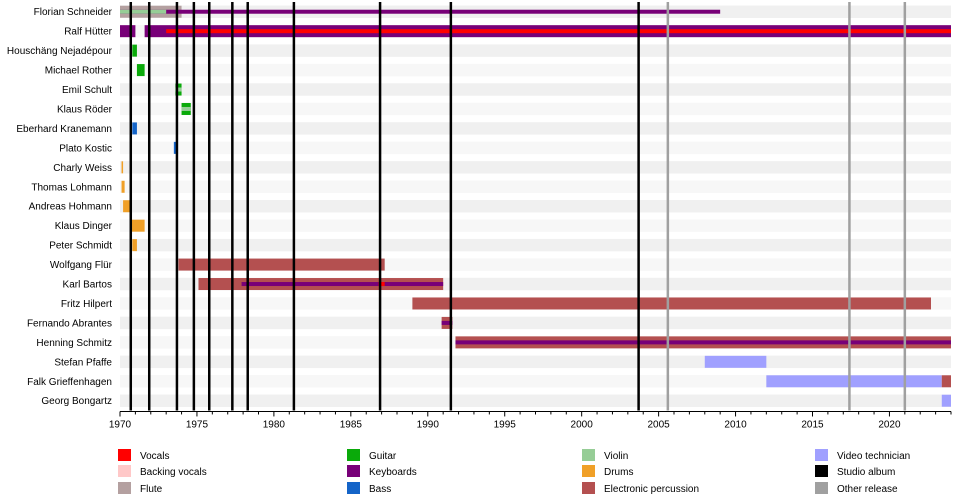  I want to click on bar-emil-schult-violin, so click(178, 89).